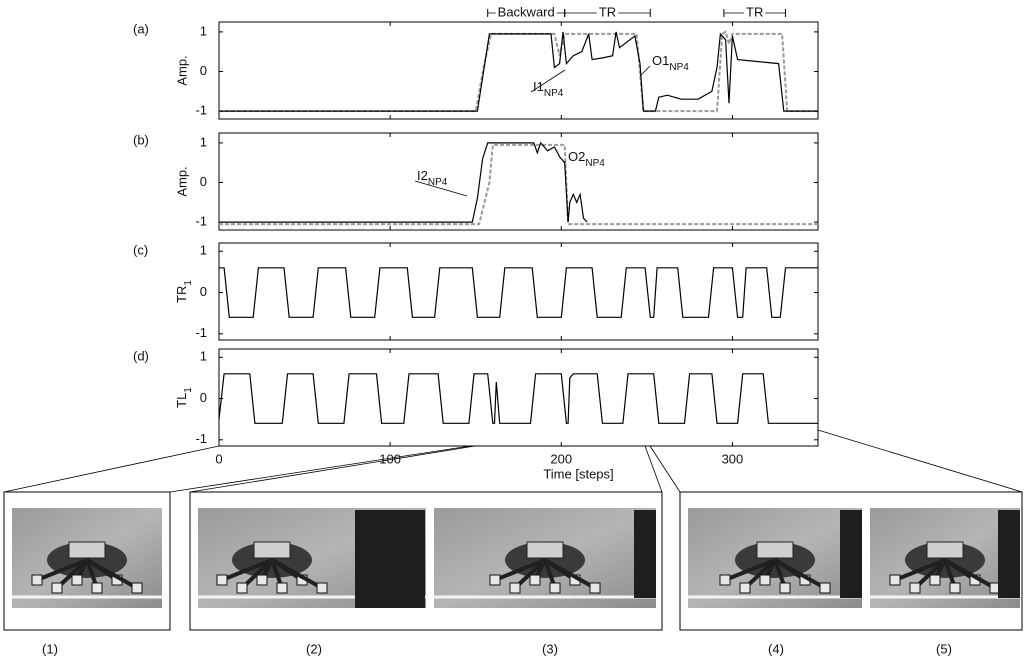 This screenshot has height=663, width=1026. I want to click on panel-label: (d), so click(141, 355).